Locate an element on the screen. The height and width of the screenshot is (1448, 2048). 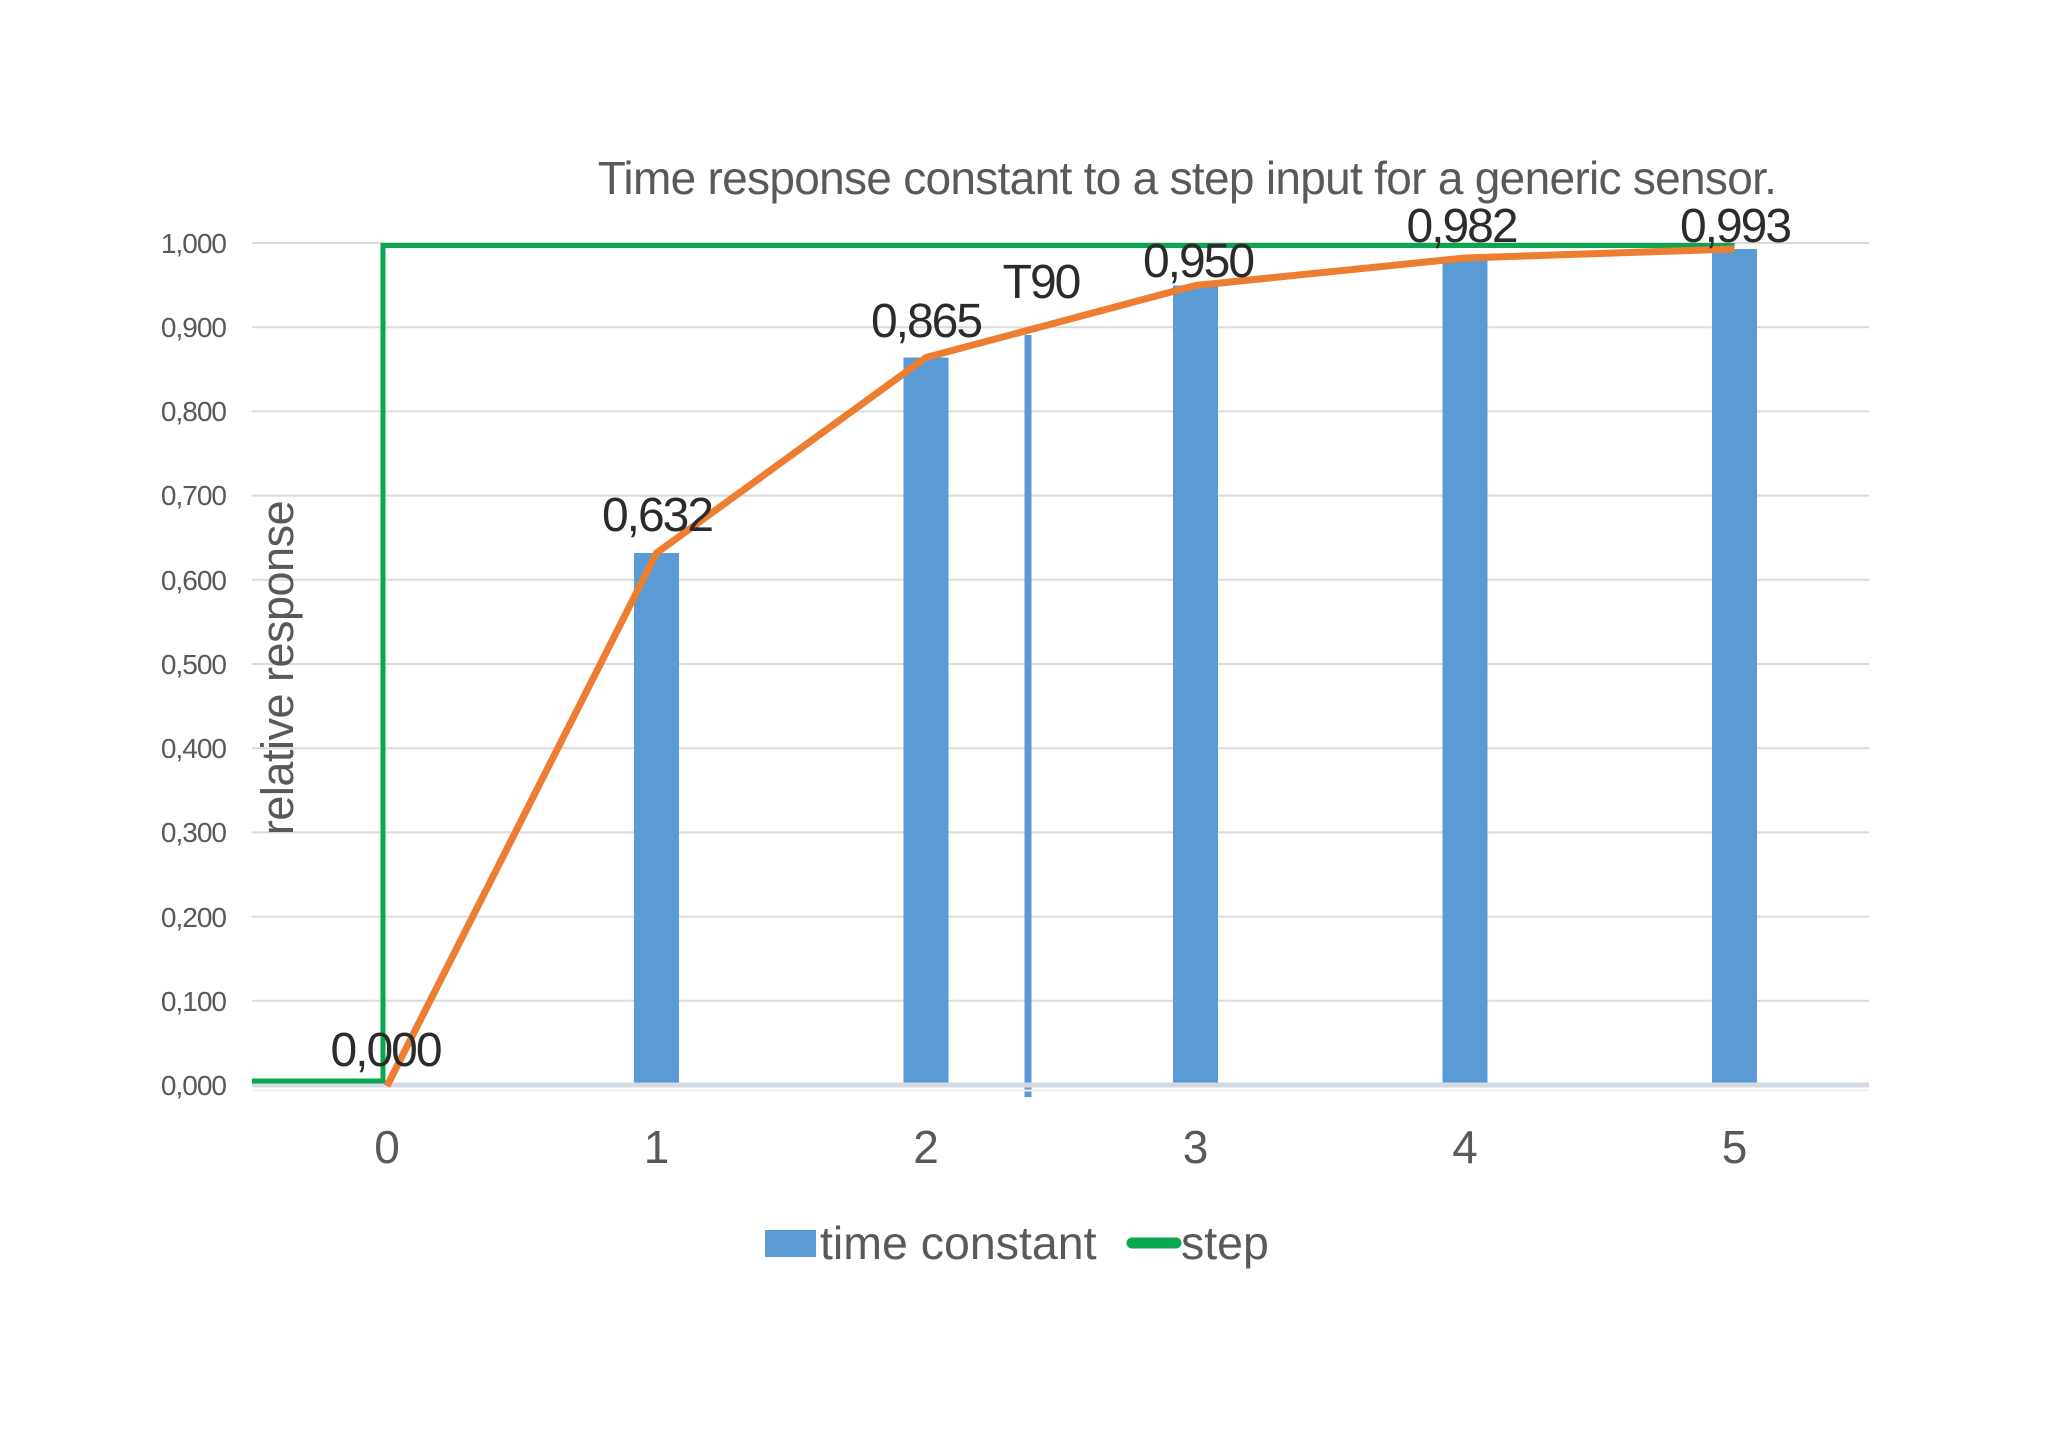
svg-text: 0,982 is located at coordinates (1461, 226).